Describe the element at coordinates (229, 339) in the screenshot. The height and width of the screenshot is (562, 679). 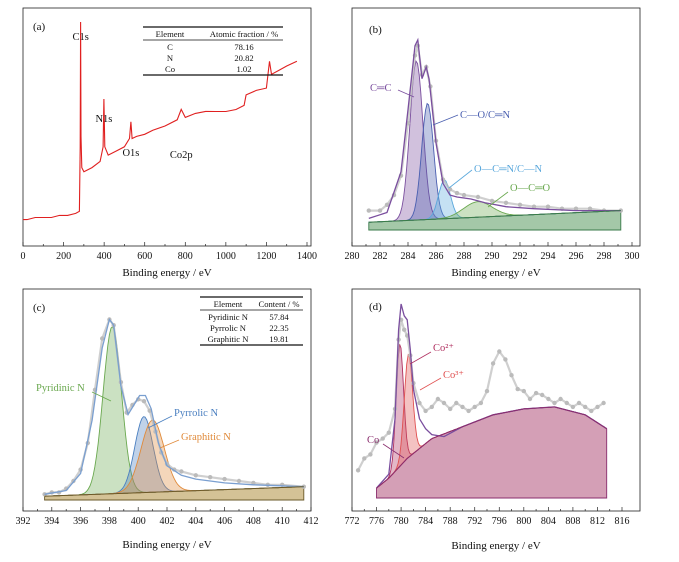
I see `table-cell-element-3: Graphitic N` at that location.